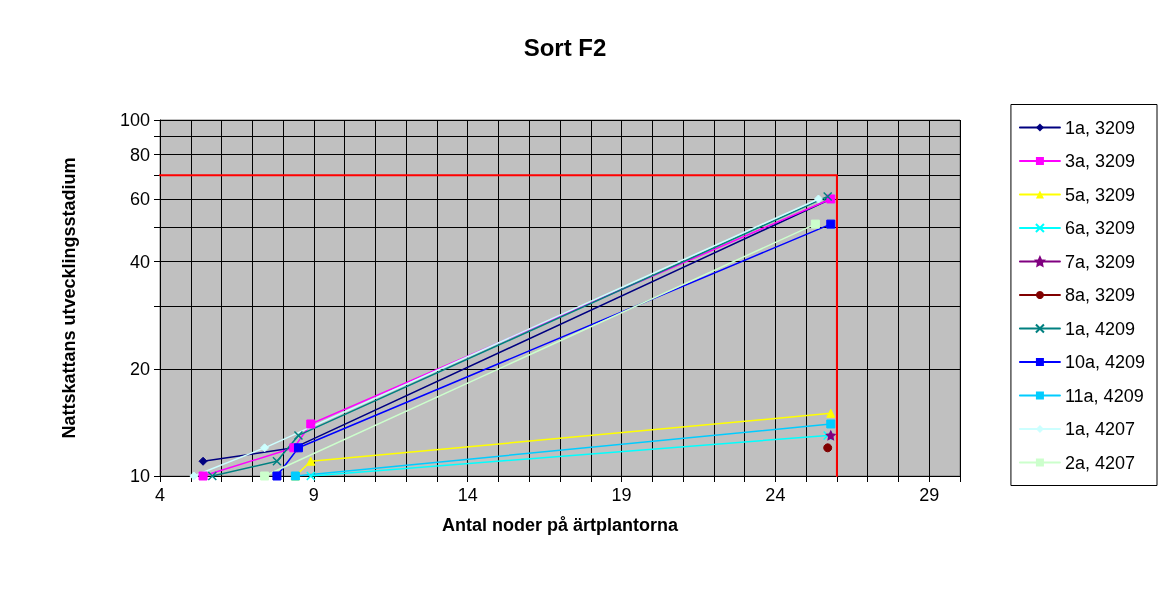  I want to click on chart-title: Sort F2, so click(565, 47).